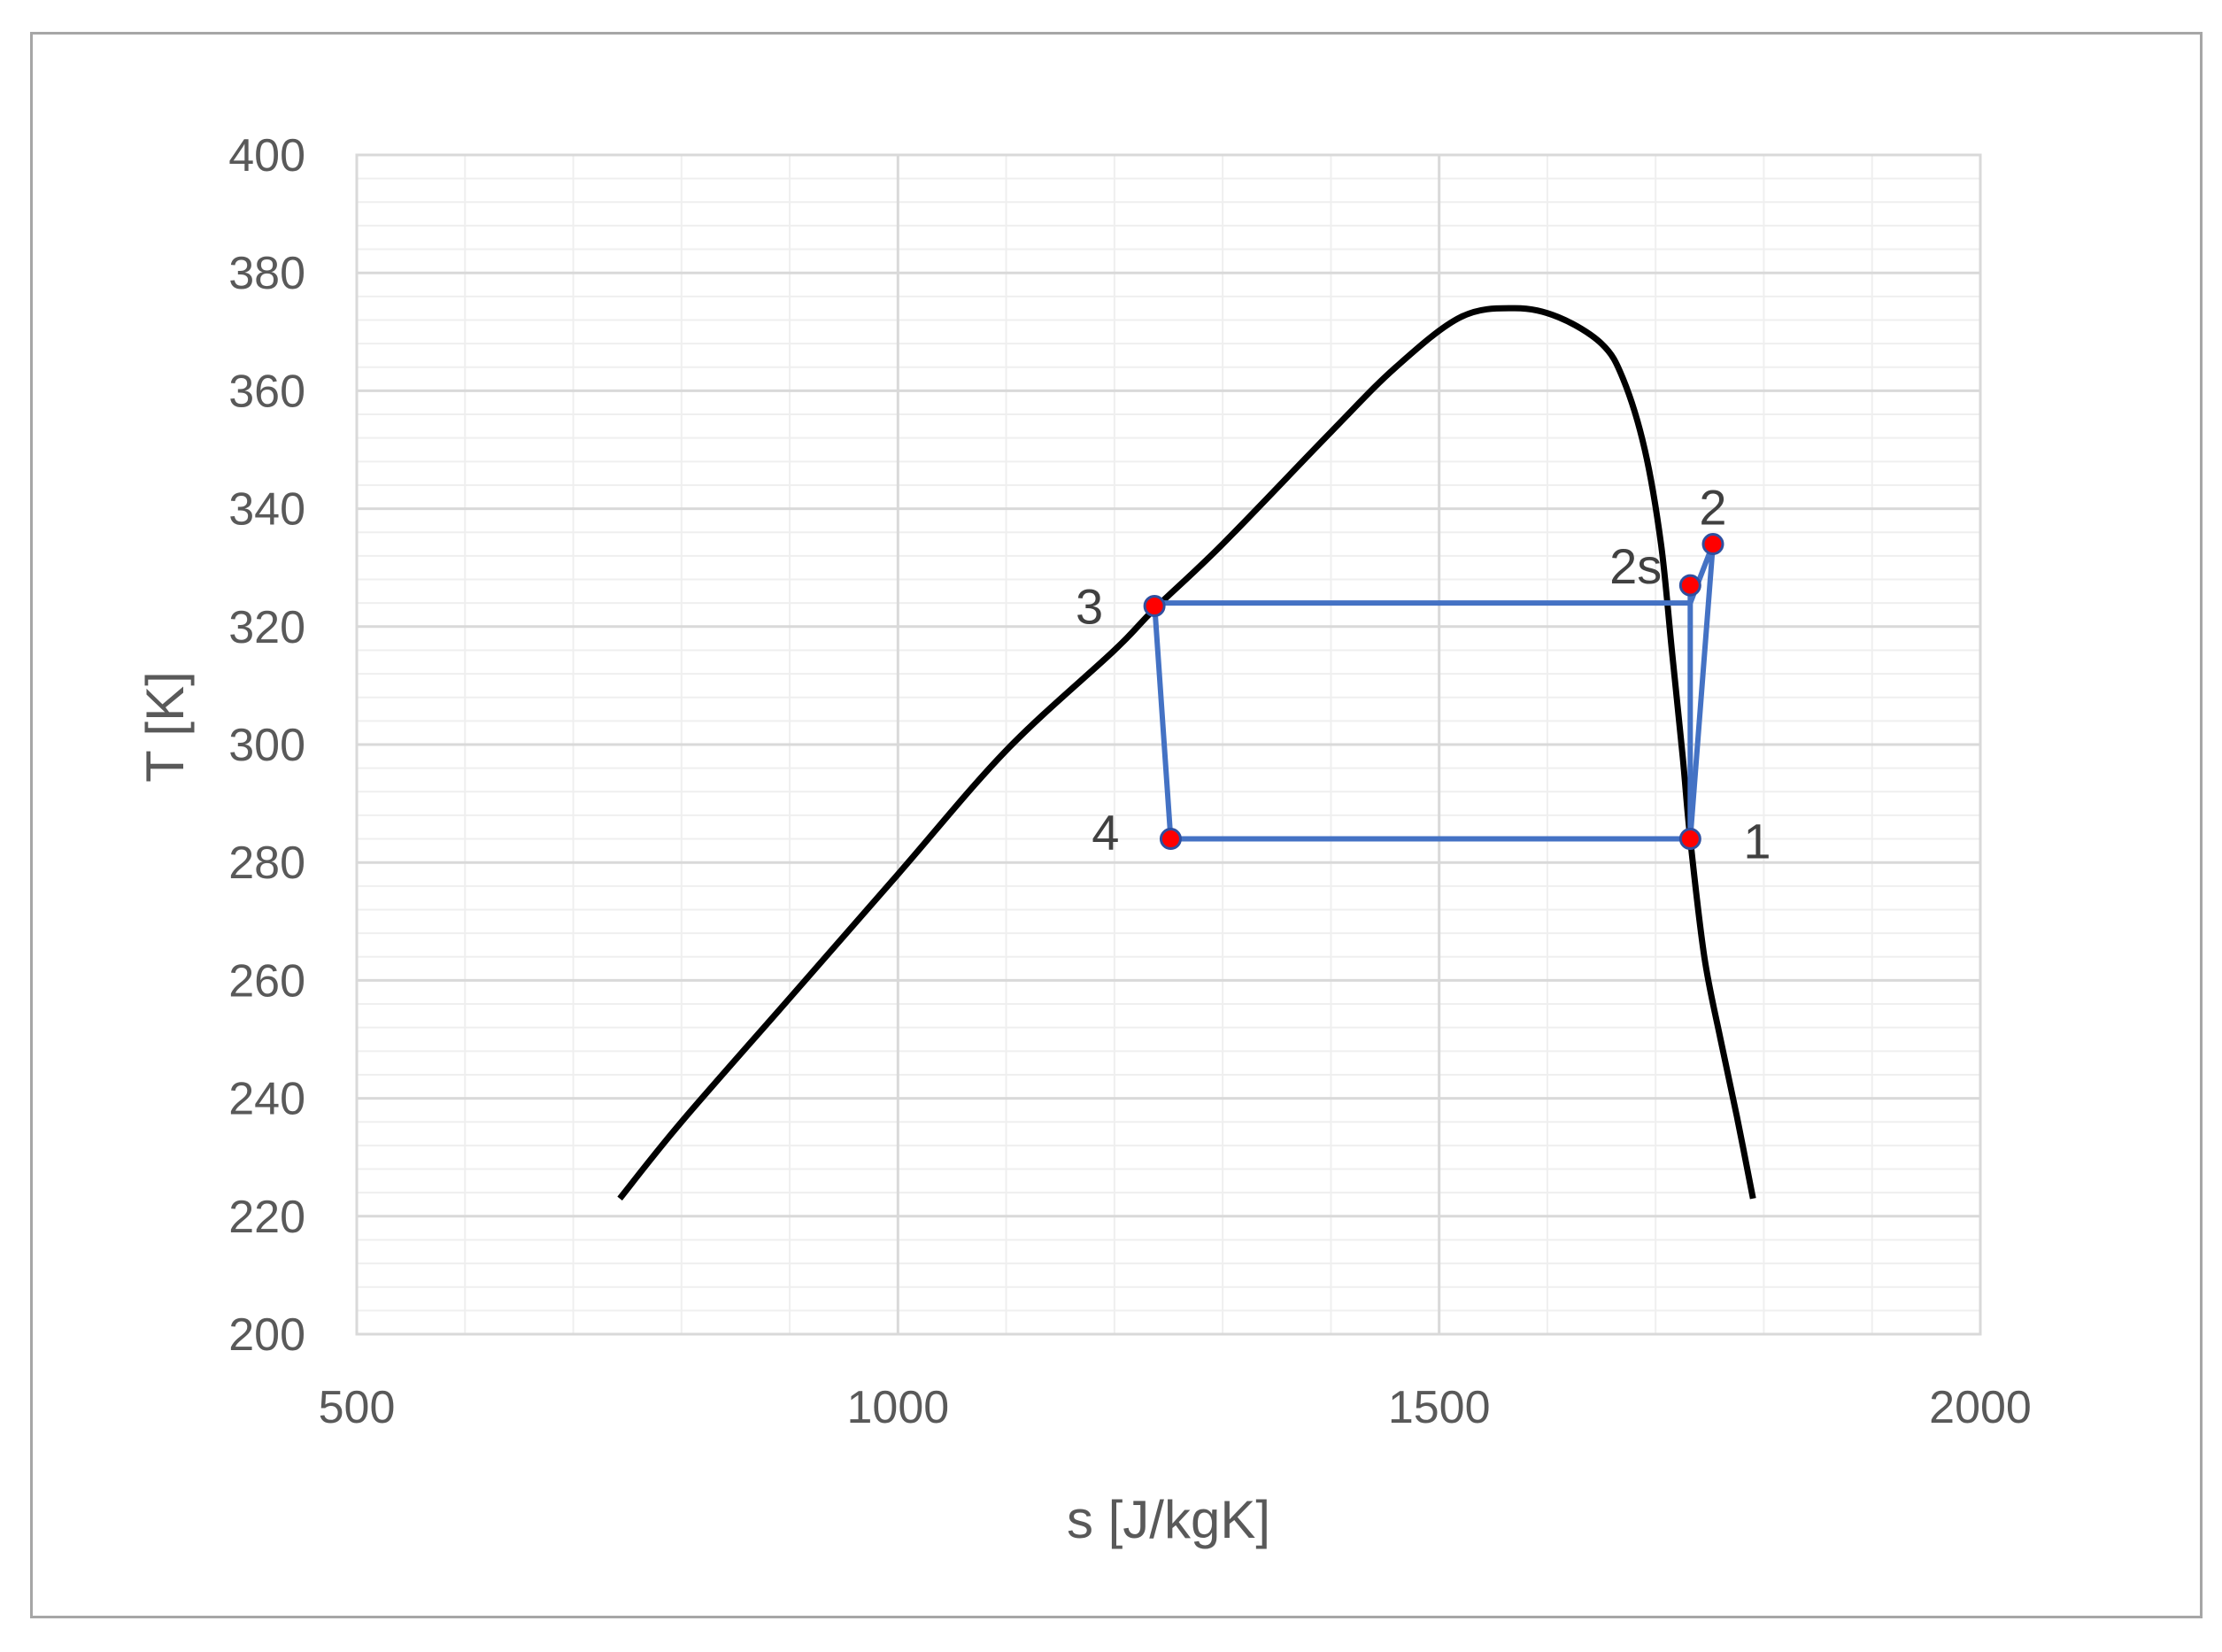 The width and height of the screenshot is (2222, 1652). What do you see at coordinates (267, 627) in the screenshot?
I see `y-tick-label: 320` at bounding box center [267, 627].